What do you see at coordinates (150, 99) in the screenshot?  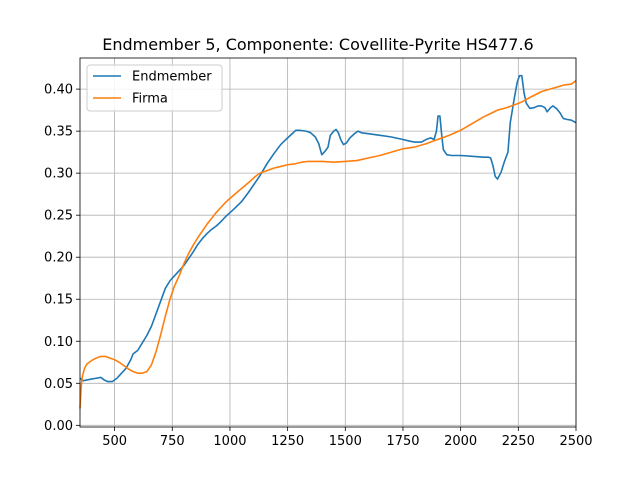 I see `legend-label: Firma` at bounding box center [150, 99].